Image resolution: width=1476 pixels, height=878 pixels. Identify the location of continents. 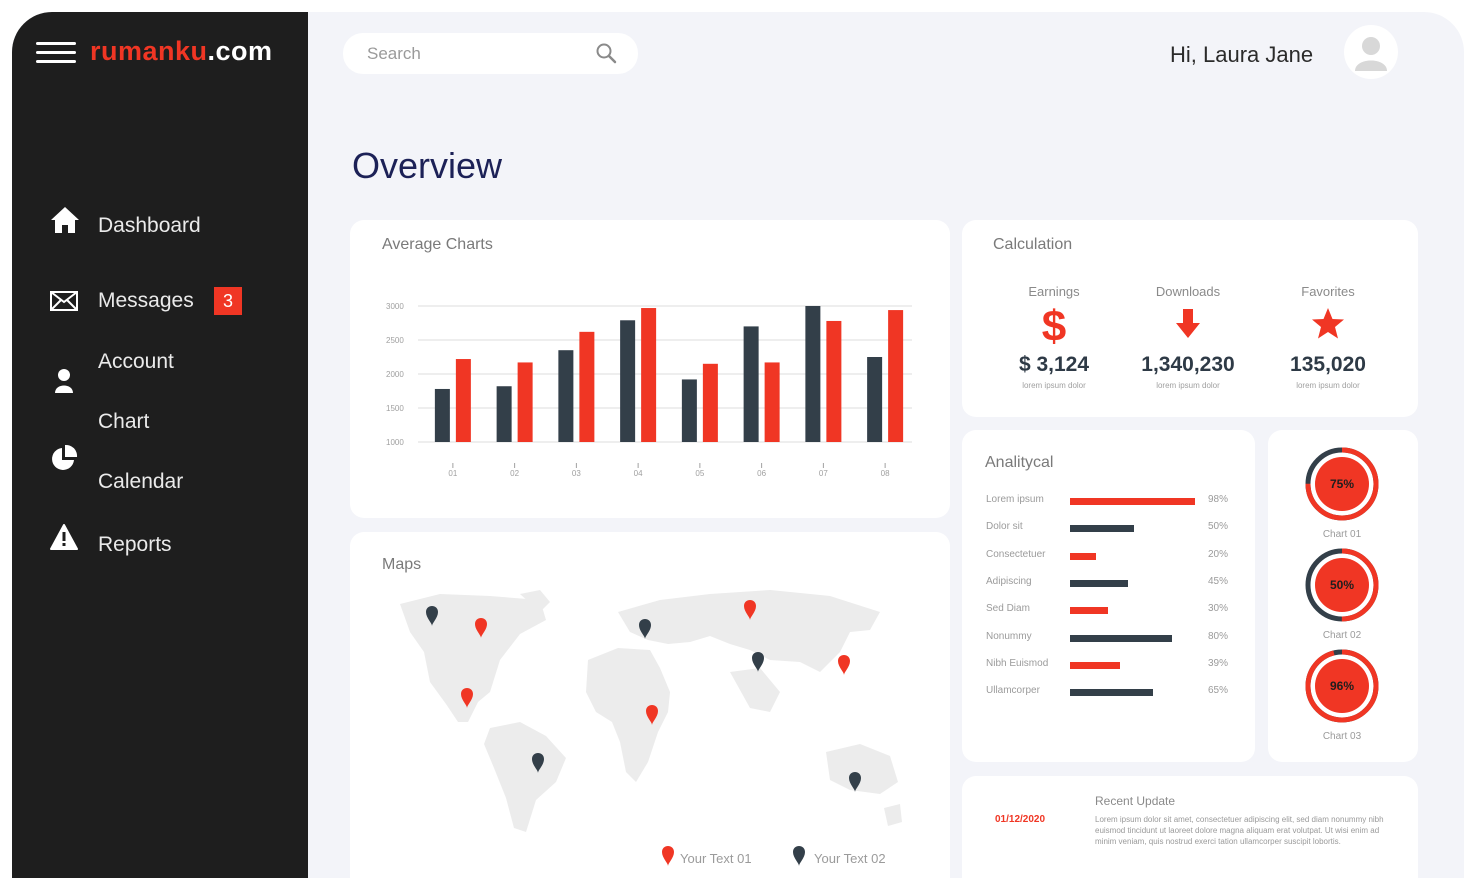
(651, 711).